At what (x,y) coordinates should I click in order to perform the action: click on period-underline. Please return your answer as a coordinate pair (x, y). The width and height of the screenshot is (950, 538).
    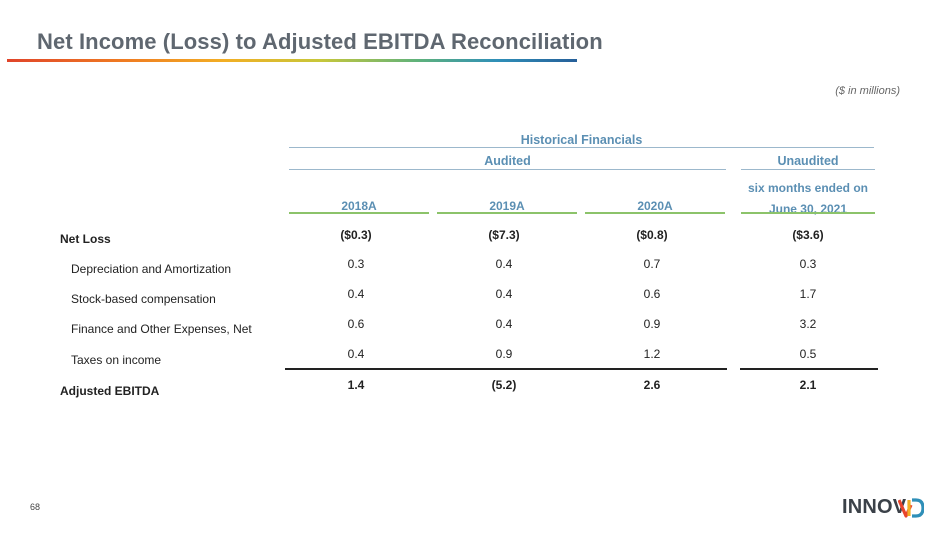
    Looking at the image, I should click on (808, 213).